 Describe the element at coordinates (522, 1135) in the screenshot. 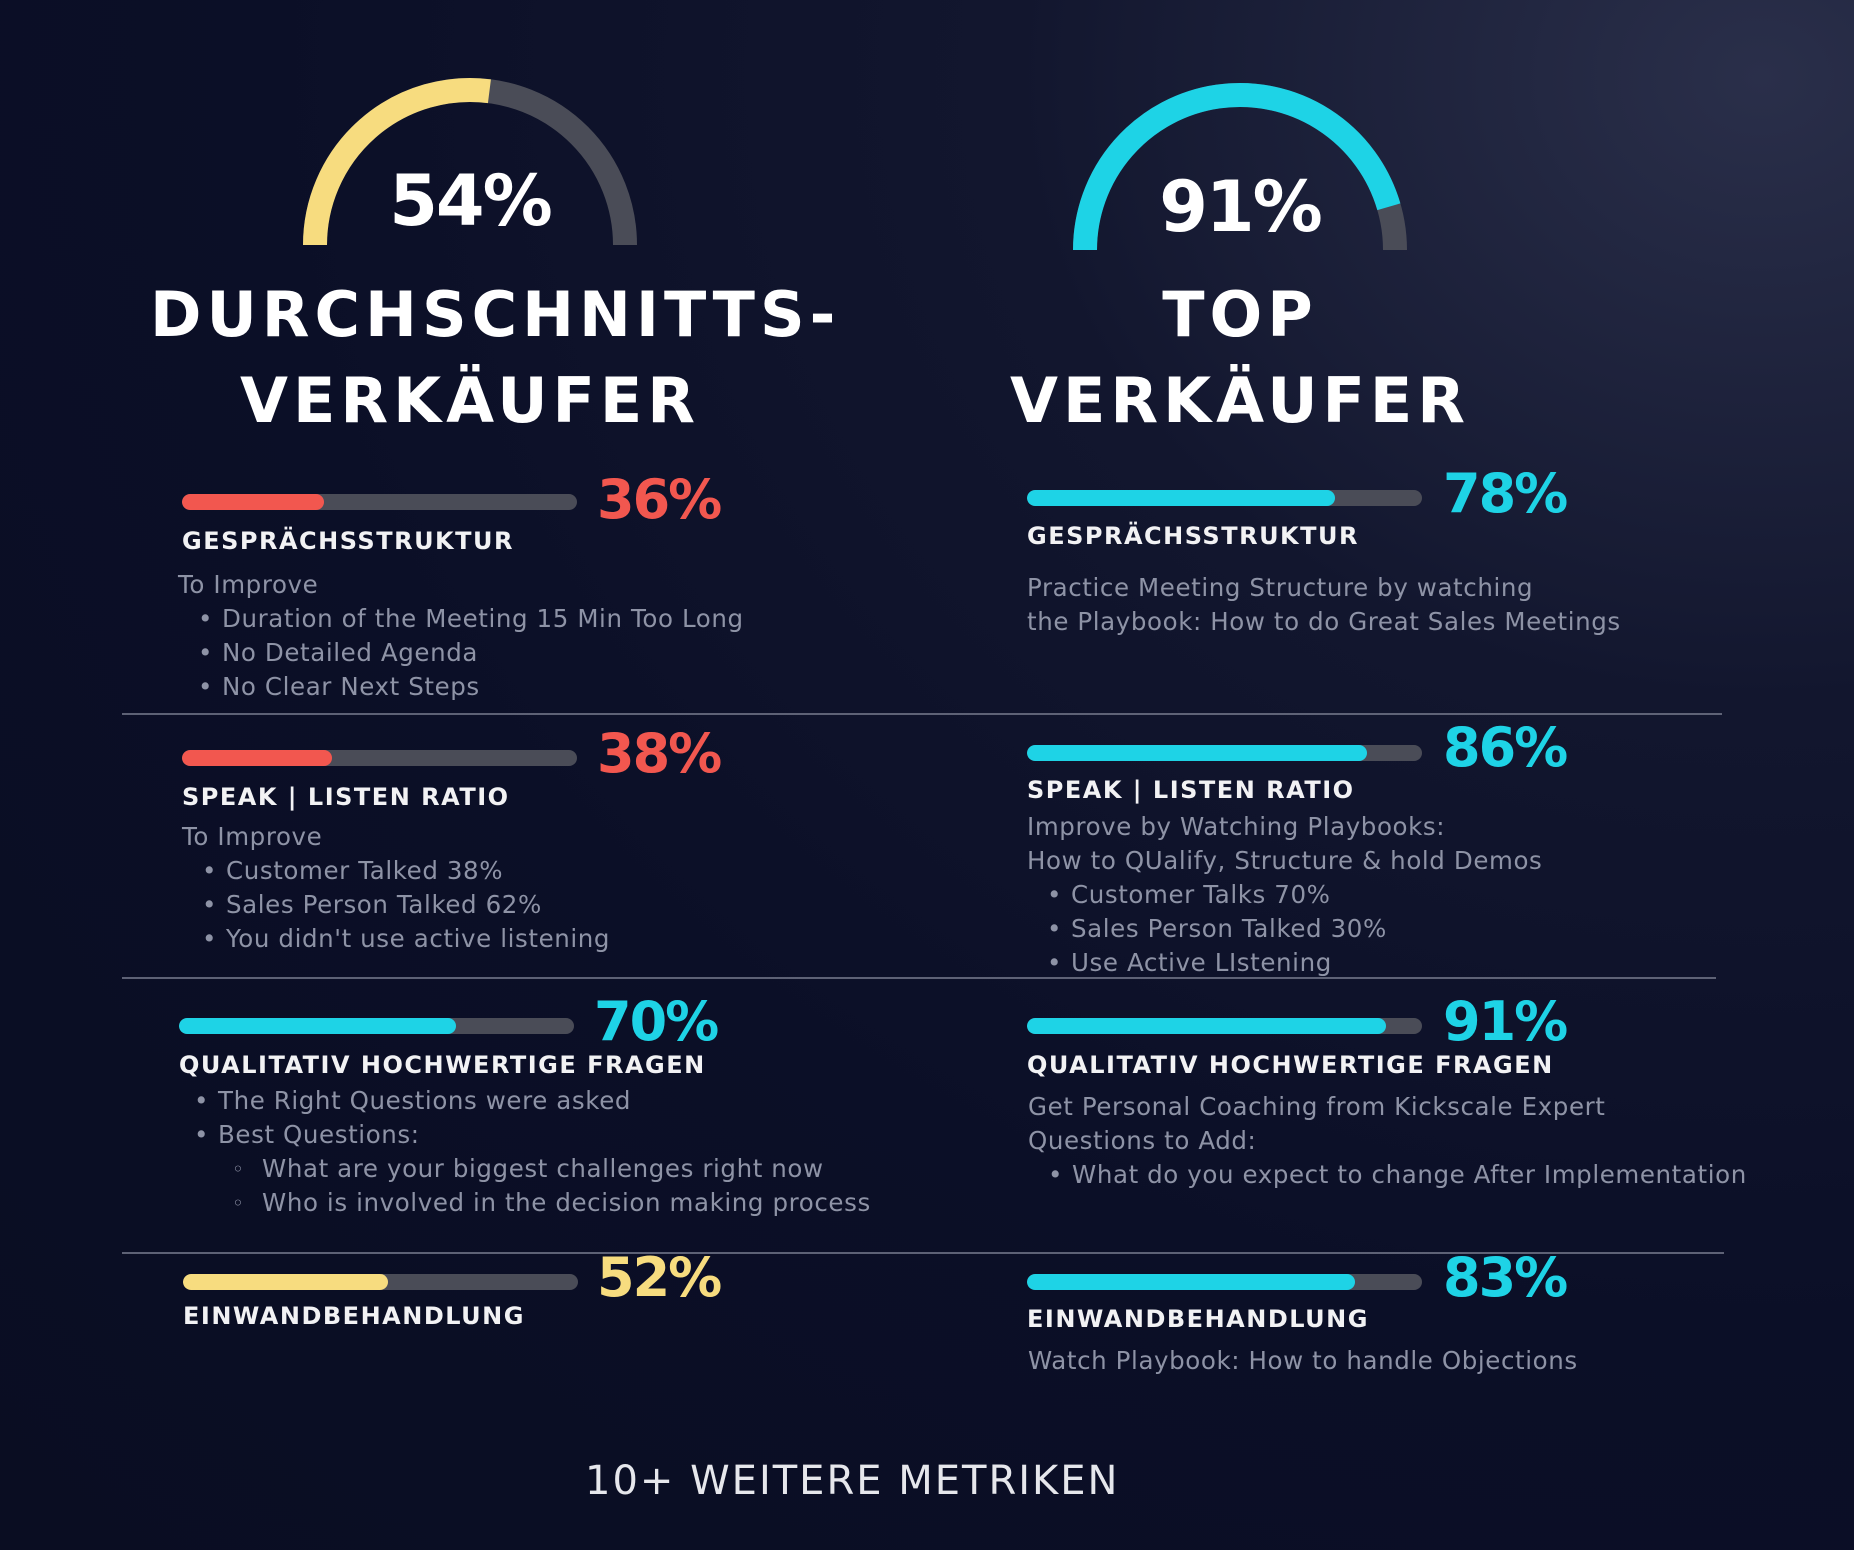

I see `left-metric3-bullet: Best Questions:` at that location.